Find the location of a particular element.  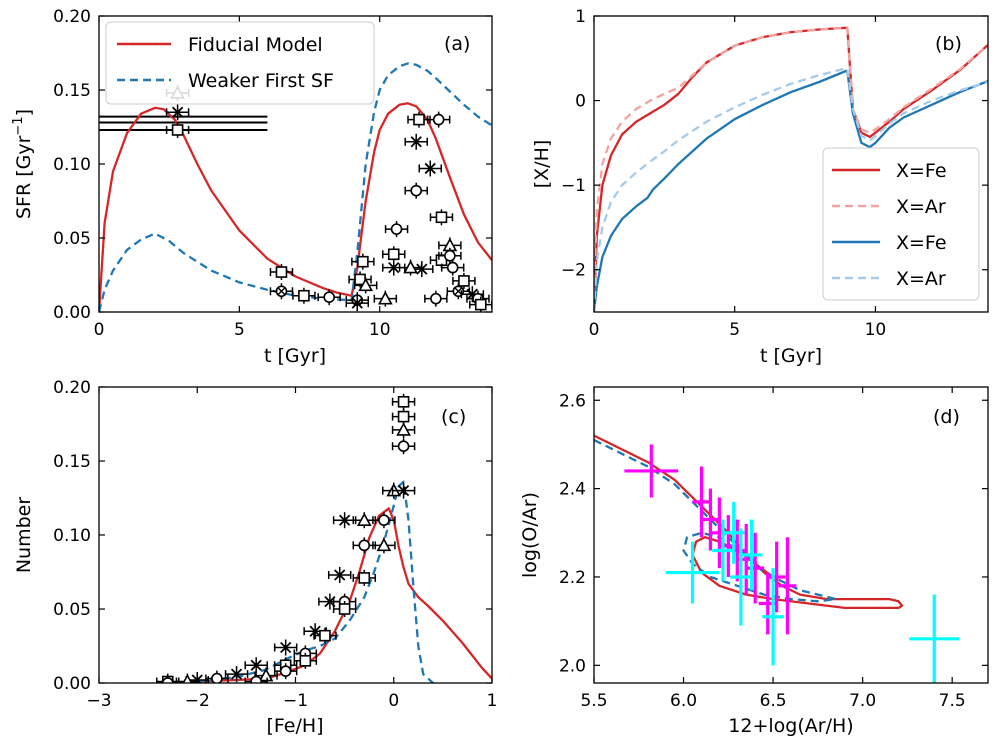

y-tick-label: 2.4 is located at coordinates (572, 490).